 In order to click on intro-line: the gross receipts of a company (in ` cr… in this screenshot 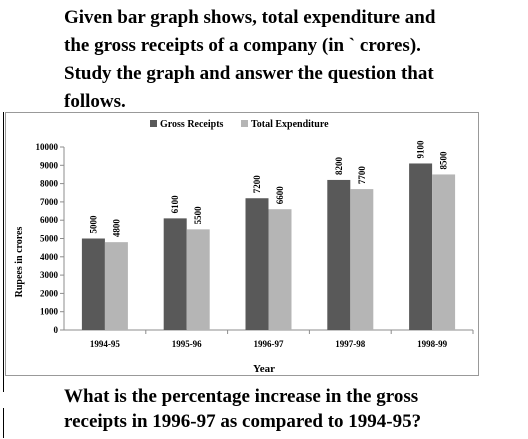, I will do `click(242, 45)`.